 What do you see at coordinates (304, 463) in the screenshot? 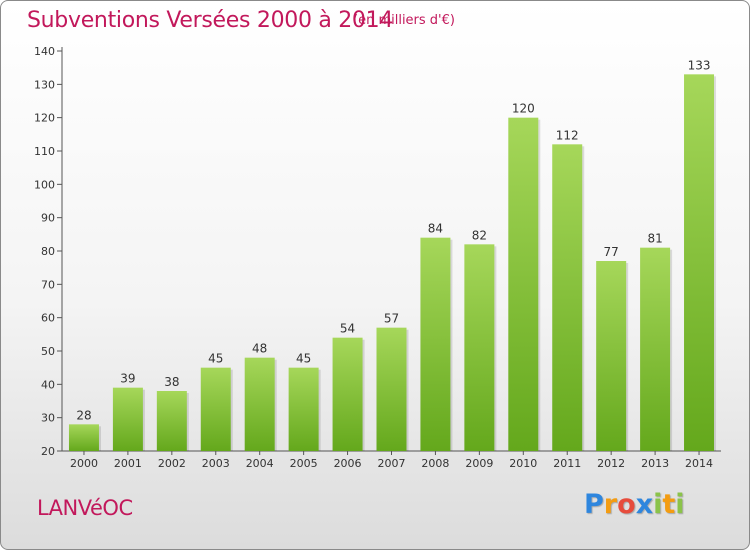
I see `x-tick-label: 2005` at bounding box center [304, 463].